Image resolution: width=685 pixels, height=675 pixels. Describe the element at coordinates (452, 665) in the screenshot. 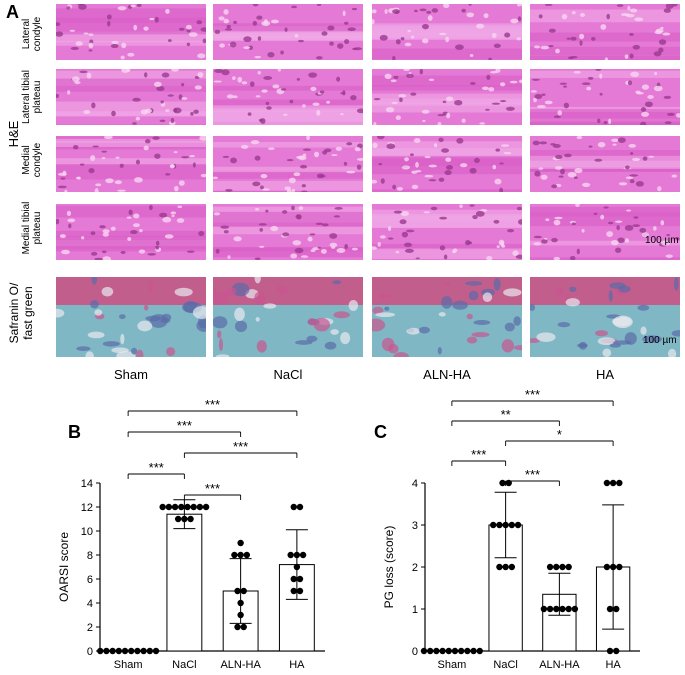

I see `x-tick-label: Sham` at that location.